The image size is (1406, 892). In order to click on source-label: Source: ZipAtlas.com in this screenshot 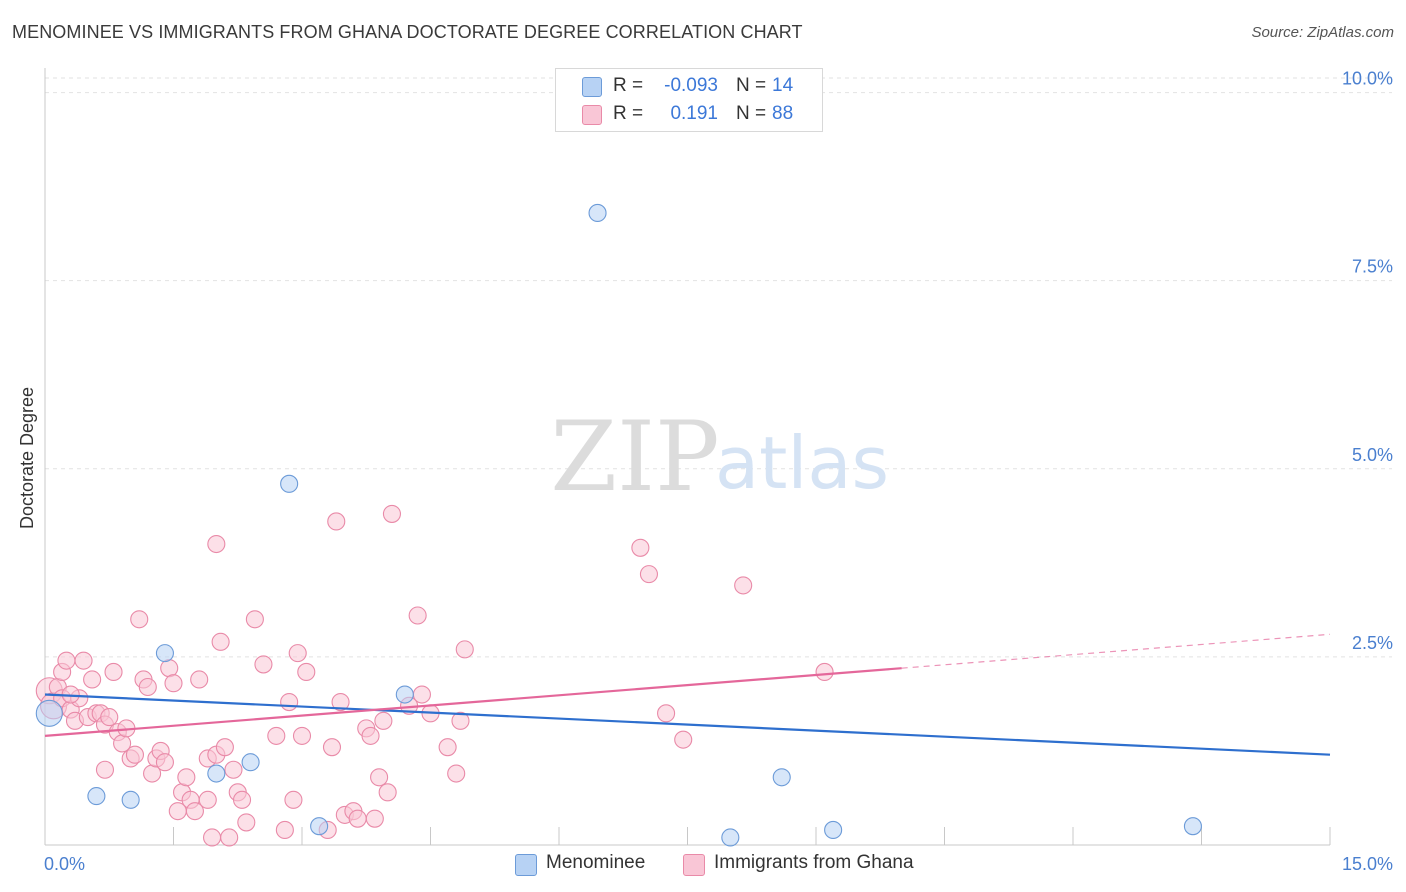, I will do `click(1322, 32)`.